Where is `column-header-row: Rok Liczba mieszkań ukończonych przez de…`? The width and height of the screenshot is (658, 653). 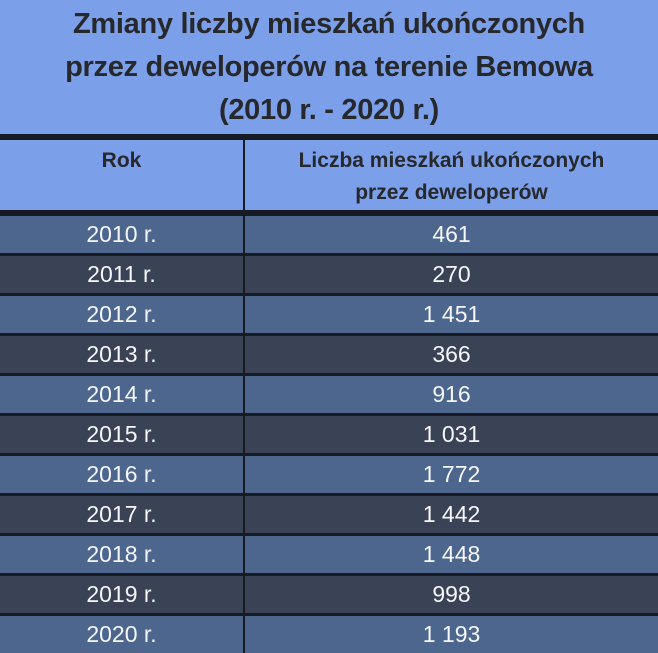
column-header-row: Rok Liczba mieszkań ukończonych przez de… is located at coordinates (329, 178).